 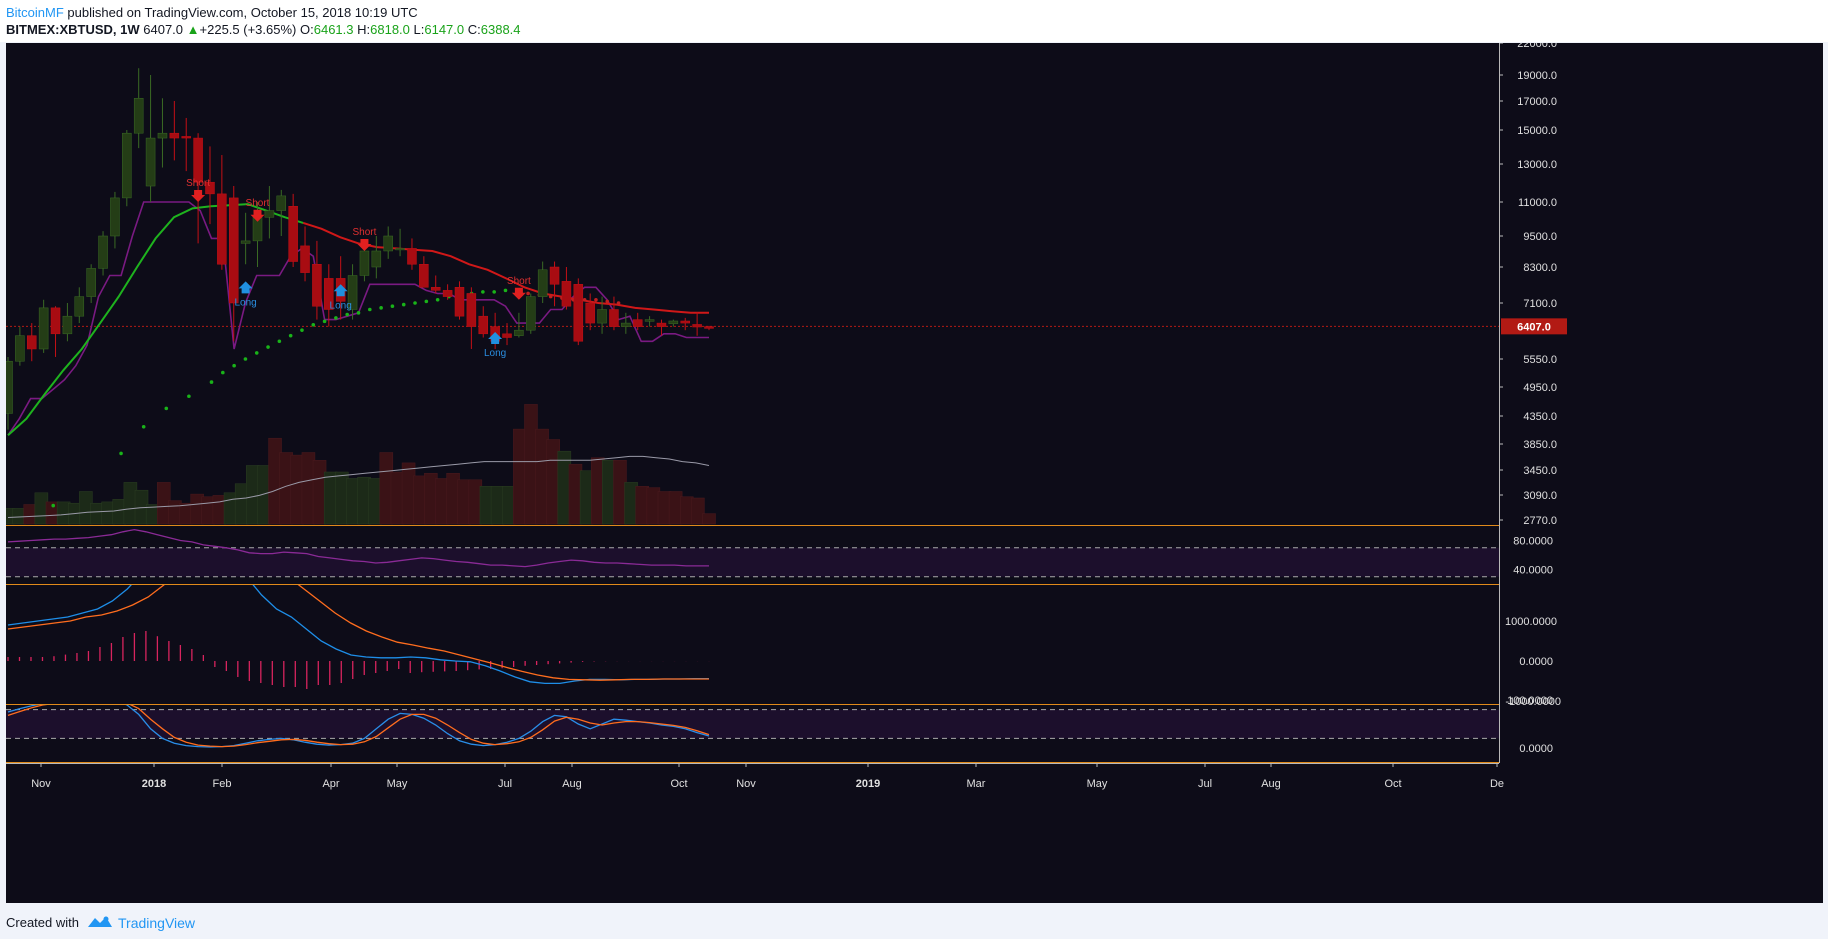 What do you see at coordinates (505, 267) in the screenshot?
I see `ema-line-red` at bounding box center [505, 267].